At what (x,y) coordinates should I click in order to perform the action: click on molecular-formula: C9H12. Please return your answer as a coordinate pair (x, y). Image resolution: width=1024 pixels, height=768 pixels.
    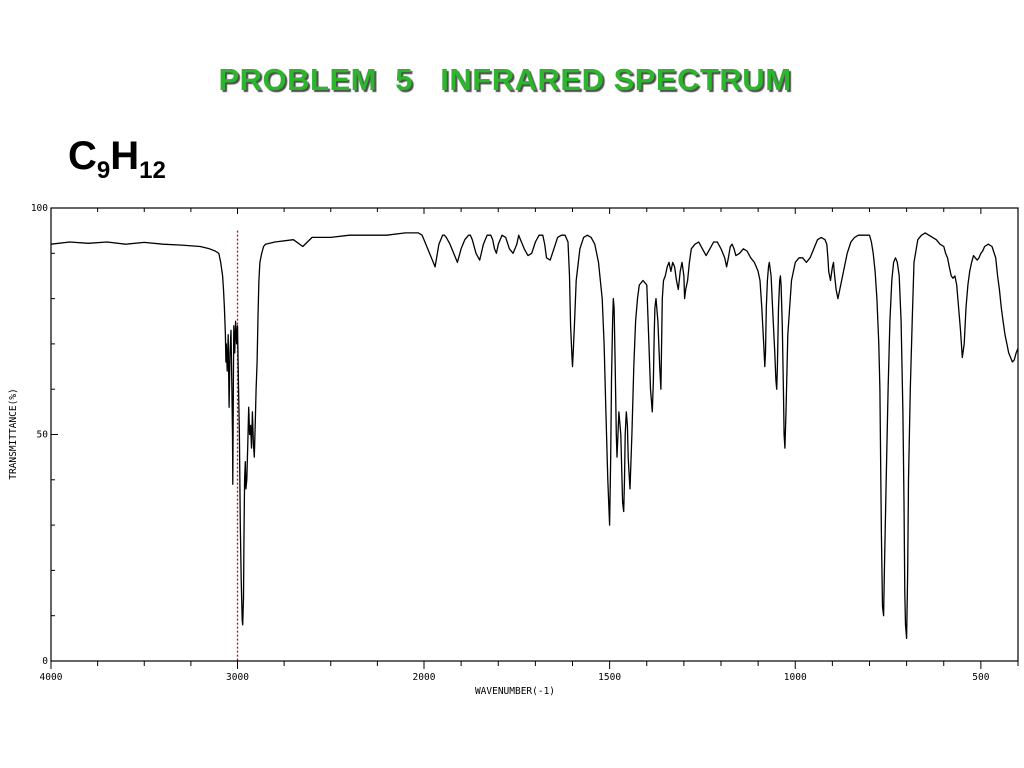
    Looking at the image, I should click on (117, 159).